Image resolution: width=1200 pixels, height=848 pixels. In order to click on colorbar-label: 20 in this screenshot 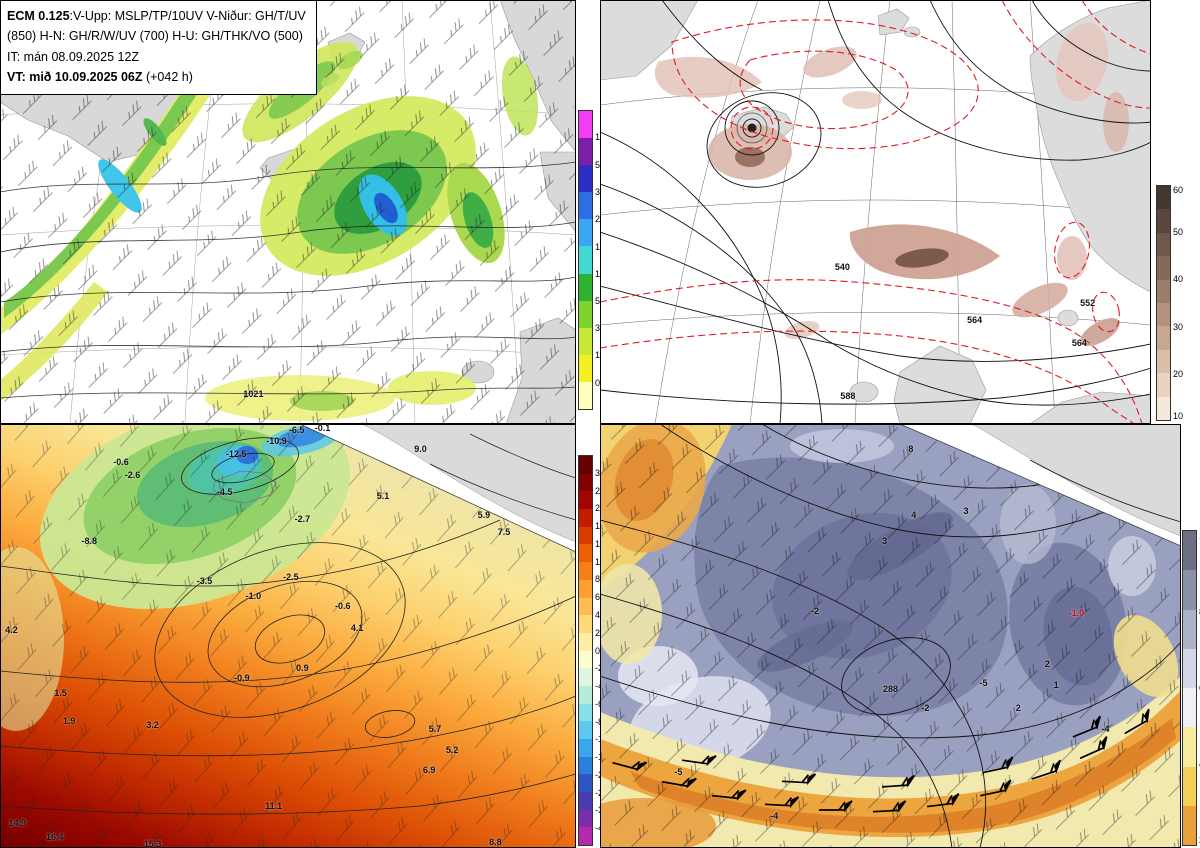, I will do `click(1178, 373)`.